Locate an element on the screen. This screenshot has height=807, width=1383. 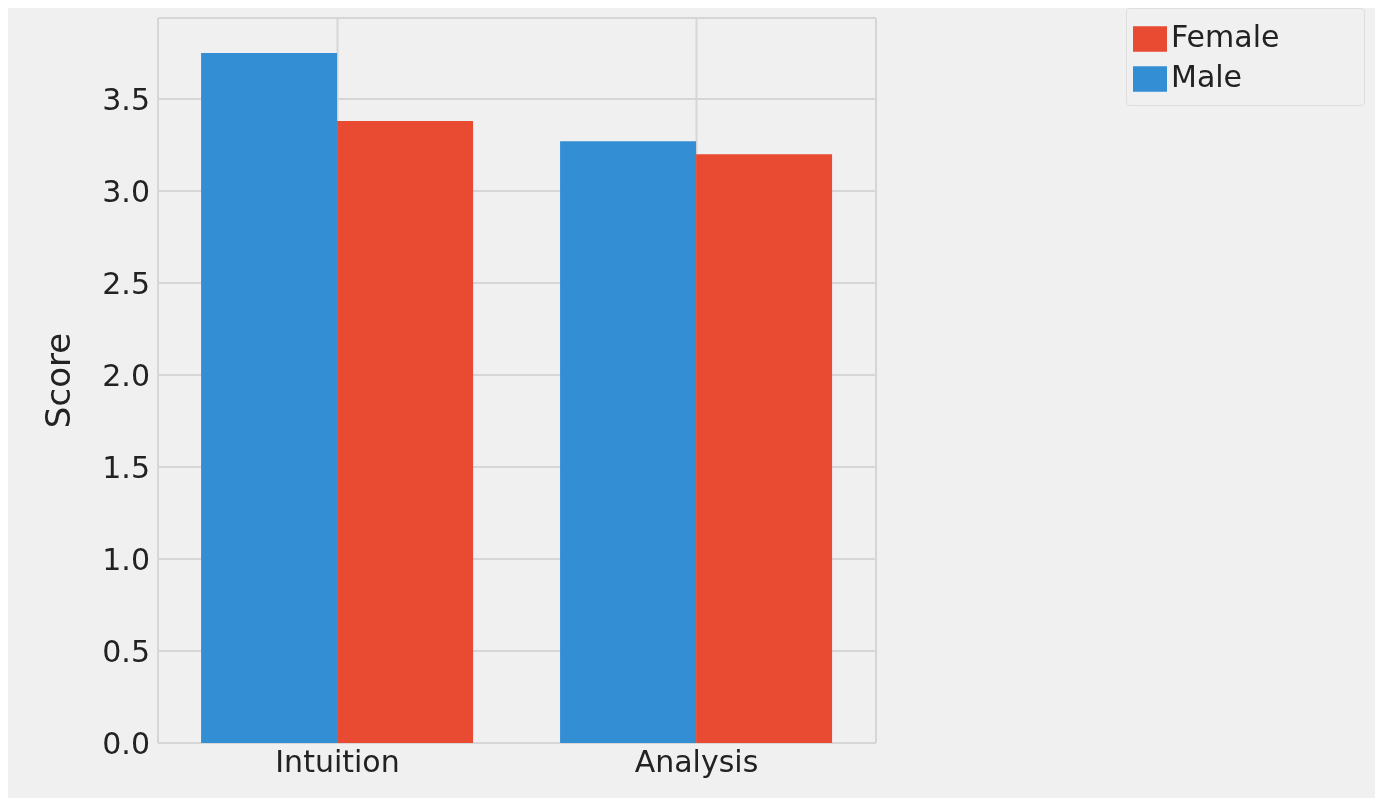
y-tick-label: 1.0 is located at coordinates (126, 559).